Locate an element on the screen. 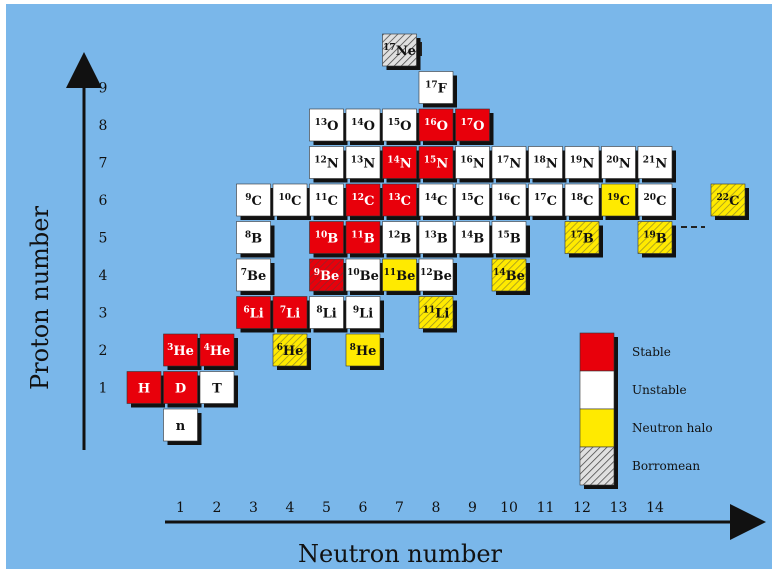 The width and height of the screenshot is (777, 573). nuclide-label: 20C is located at coordinates (655, 201).